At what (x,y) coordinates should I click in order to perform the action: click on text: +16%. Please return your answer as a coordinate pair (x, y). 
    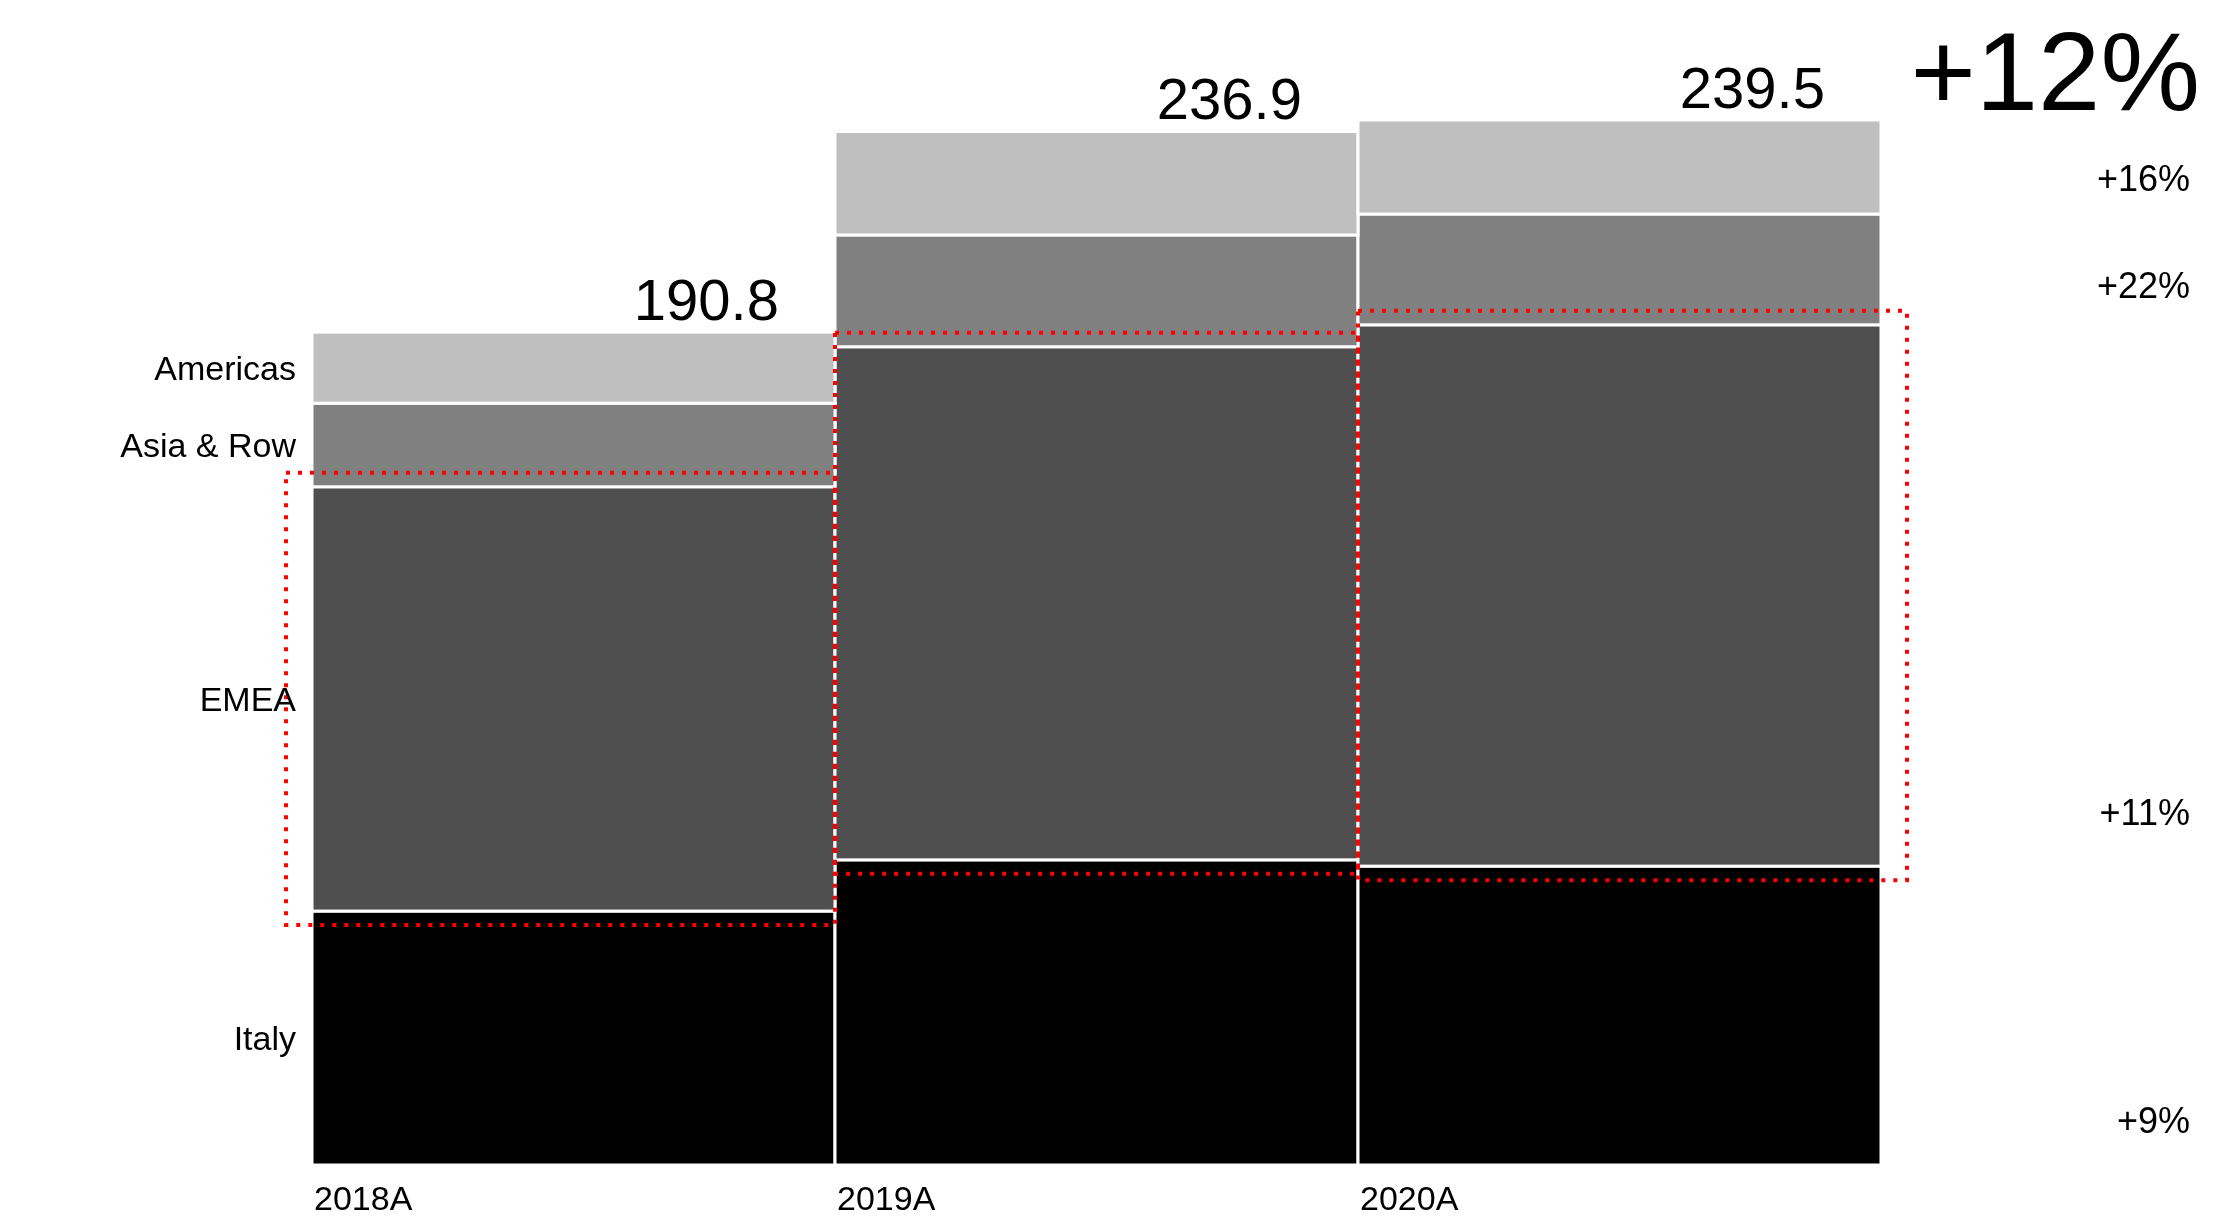
    Looking at the image, I should click on (2143, 178).